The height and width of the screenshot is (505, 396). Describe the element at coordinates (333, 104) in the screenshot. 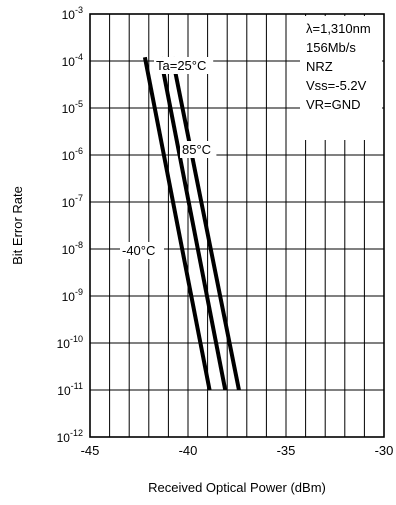

I see `condition-text: VR=GND` at that location.